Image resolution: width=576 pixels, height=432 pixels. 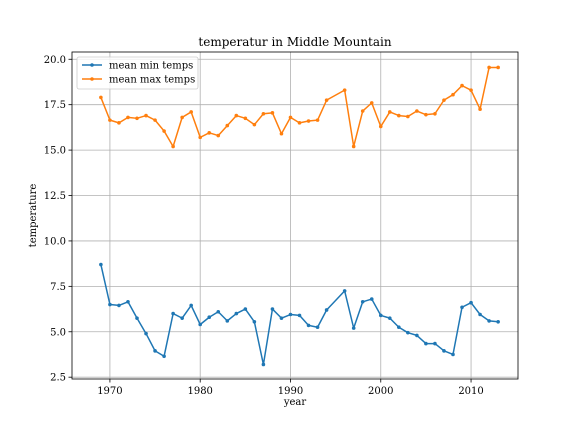 I want to click on y-axis-label: temperature, so click(x=33, y=216).